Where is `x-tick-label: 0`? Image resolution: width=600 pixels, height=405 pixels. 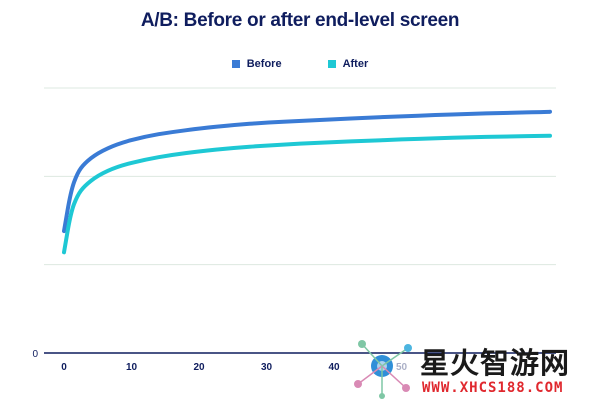 x-tick-label: 0 is located at coordinates (64, 367).